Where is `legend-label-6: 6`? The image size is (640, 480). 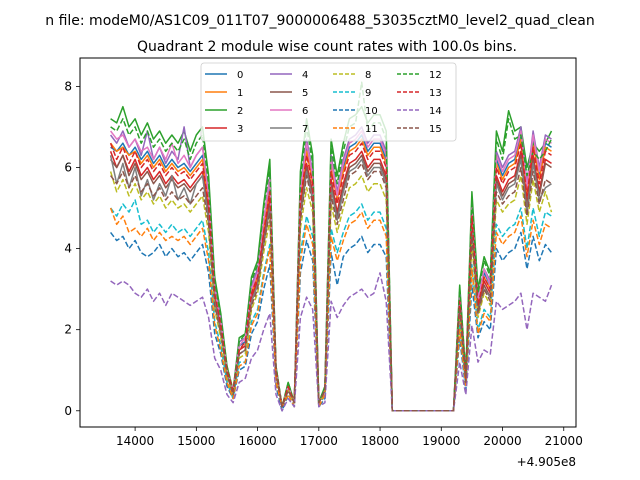
legend-label-6: 6 is located at coordinates (305, 111).